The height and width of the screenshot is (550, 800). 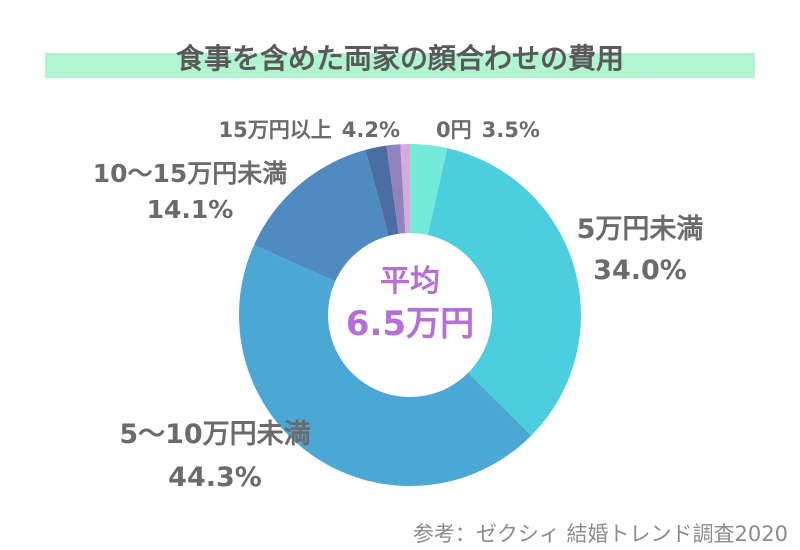 I want to click on label-10-15man-text: 10〜15万円未満, so click(x=190, y=173).